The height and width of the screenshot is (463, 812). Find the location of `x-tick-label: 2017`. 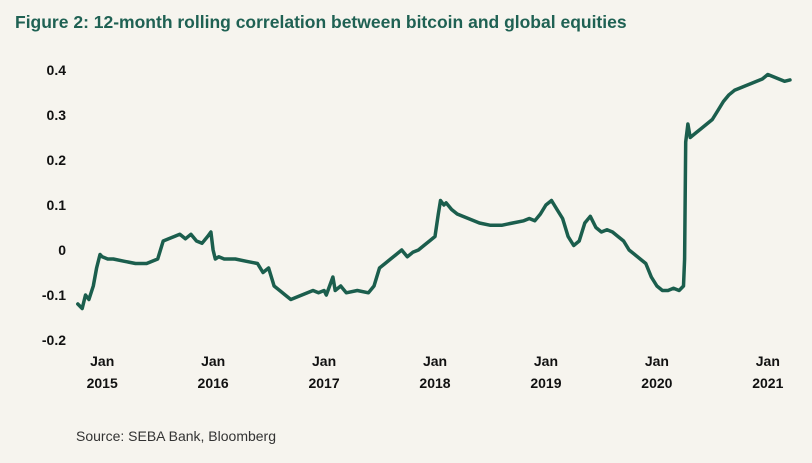

x-tick-label: 2017 is located at coordinates (323, 383).